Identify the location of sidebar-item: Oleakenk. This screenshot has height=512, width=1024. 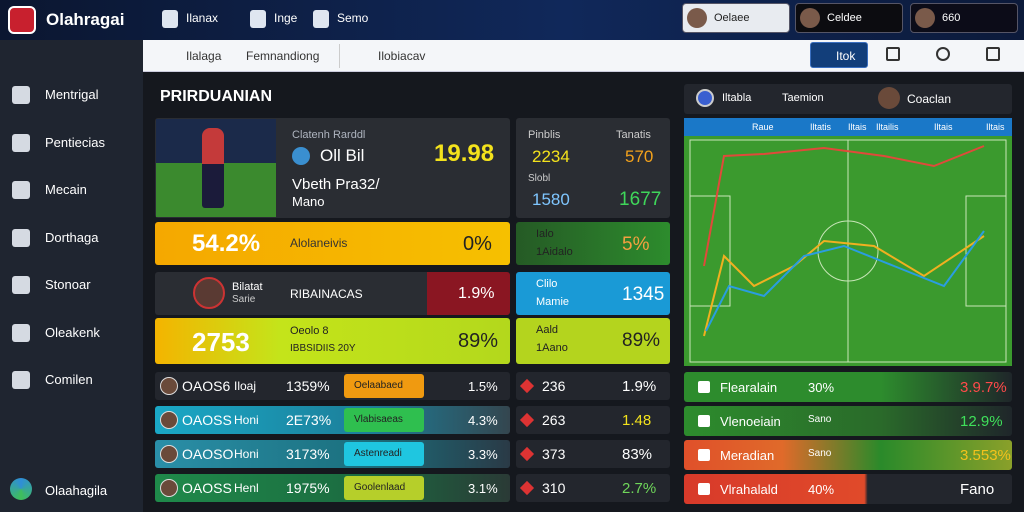
(72, 332).